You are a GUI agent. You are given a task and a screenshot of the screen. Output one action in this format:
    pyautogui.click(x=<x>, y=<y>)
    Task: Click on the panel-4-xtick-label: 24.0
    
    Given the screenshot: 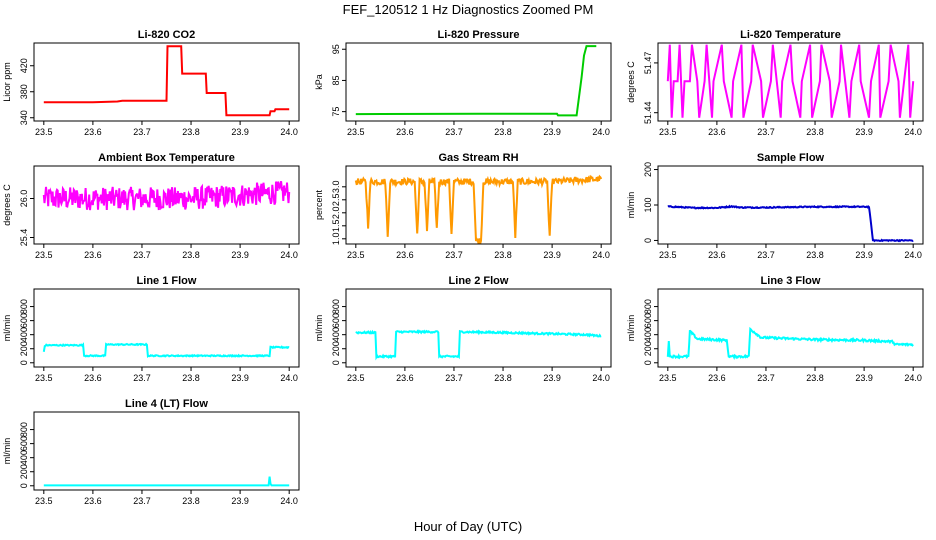 What is the action you would take?
    pyautogui.click(x=289, y=255)
    